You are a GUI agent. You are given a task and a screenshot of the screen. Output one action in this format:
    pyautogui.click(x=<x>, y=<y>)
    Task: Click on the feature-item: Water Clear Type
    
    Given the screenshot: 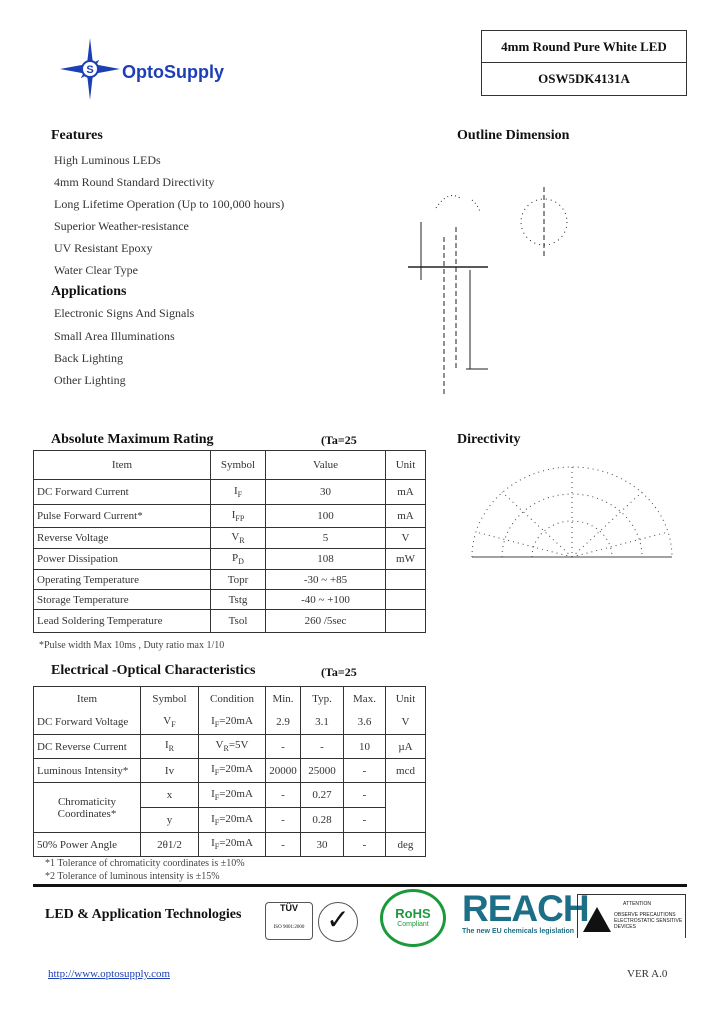 What is the action you would take?
    pyautogui.click(x=96, y=270)
    